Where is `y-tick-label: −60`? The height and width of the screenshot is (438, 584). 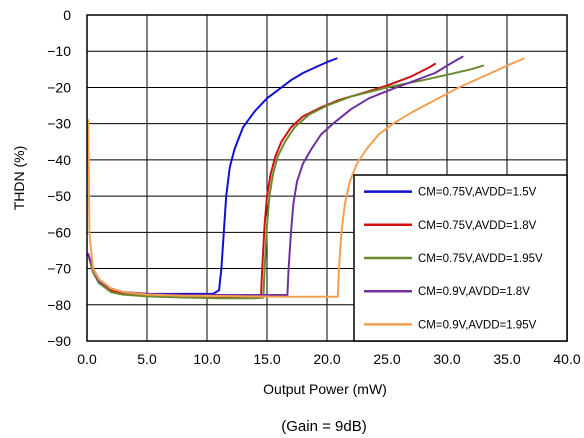
y-tick-label: −60 is located at coordinates (59, 232).